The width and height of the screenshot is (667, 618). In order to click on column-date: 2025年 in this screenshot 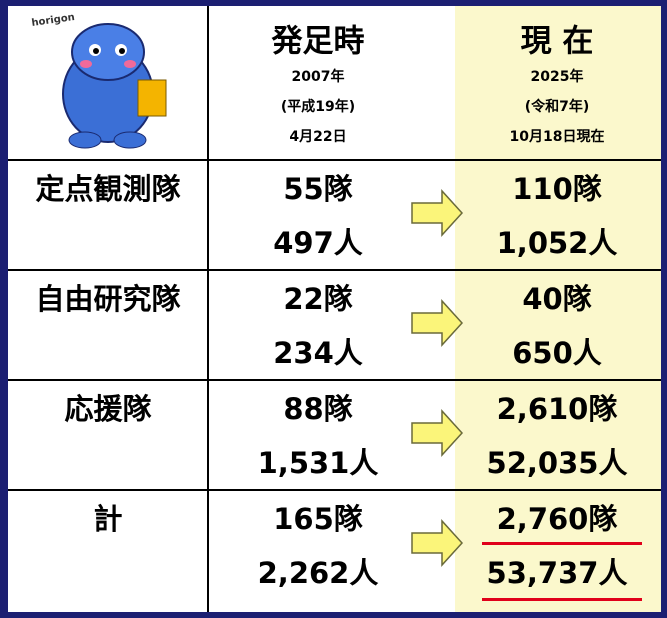, I will do `click(557, 77)`.